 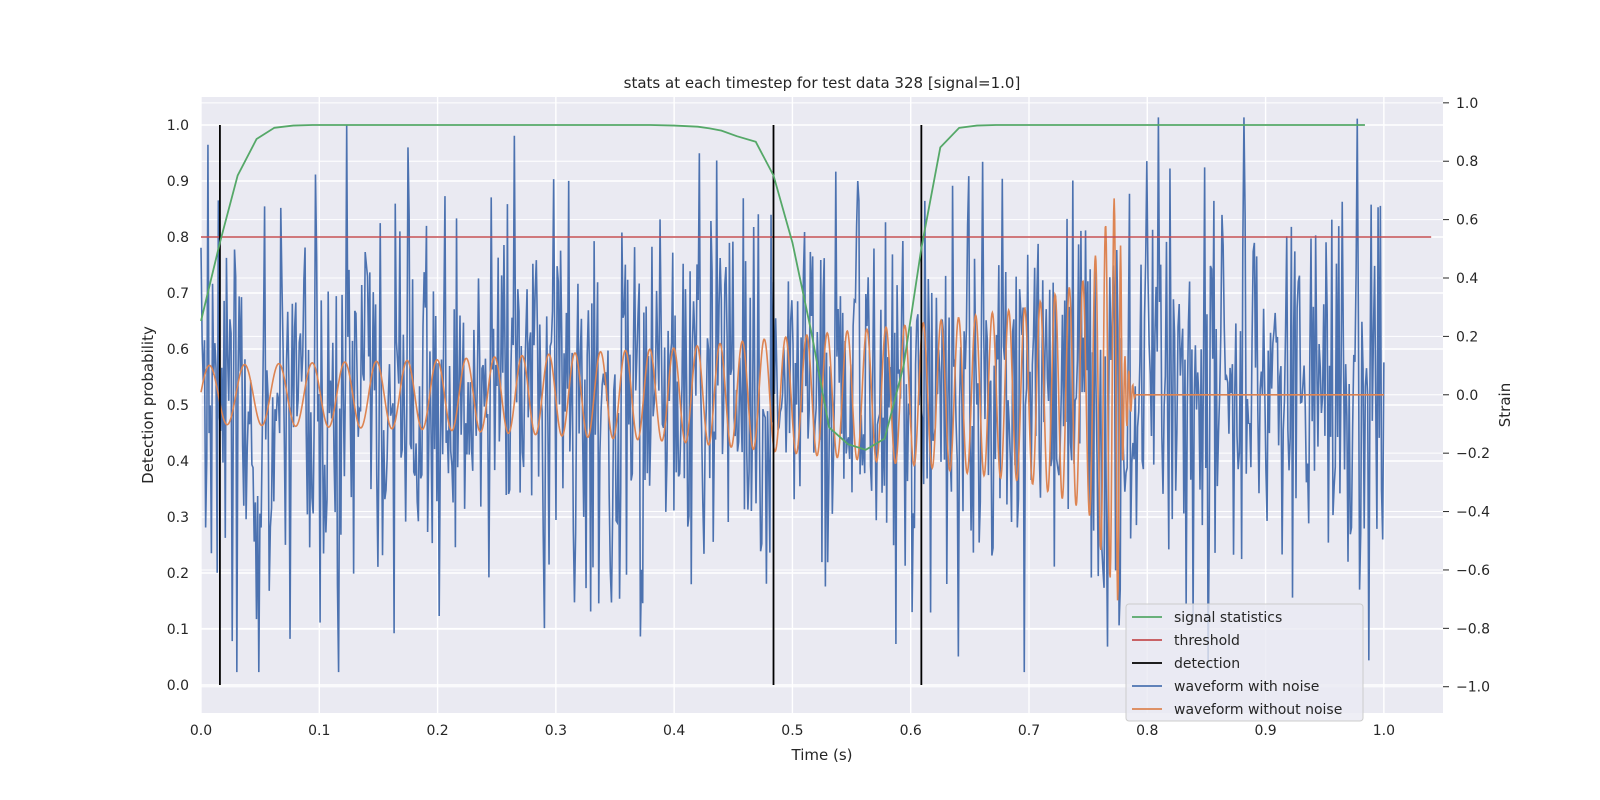 I want to click on legend-label-detection: detection, so click(x=1207, y=664).